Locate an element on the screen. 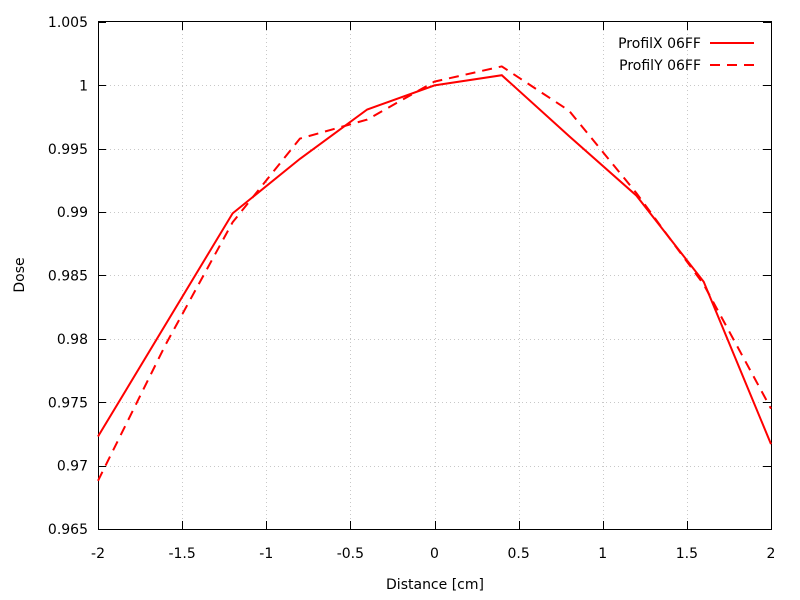  x-tick-label: -0.5 is located at coordinates (350, 554).